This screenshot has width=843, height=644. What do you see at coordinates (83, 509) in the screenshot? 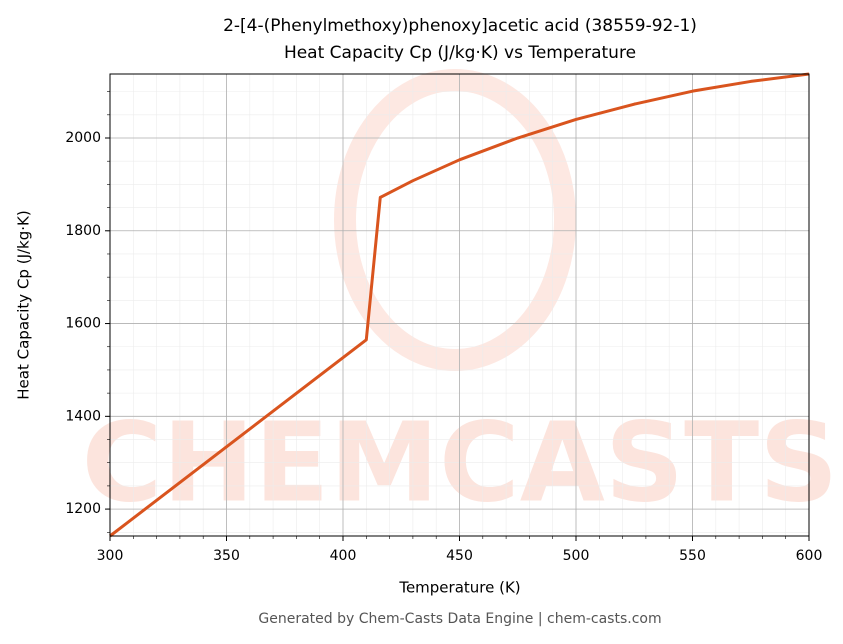
I see `y-tick-label: 1200` at bounding box center [83, 509].